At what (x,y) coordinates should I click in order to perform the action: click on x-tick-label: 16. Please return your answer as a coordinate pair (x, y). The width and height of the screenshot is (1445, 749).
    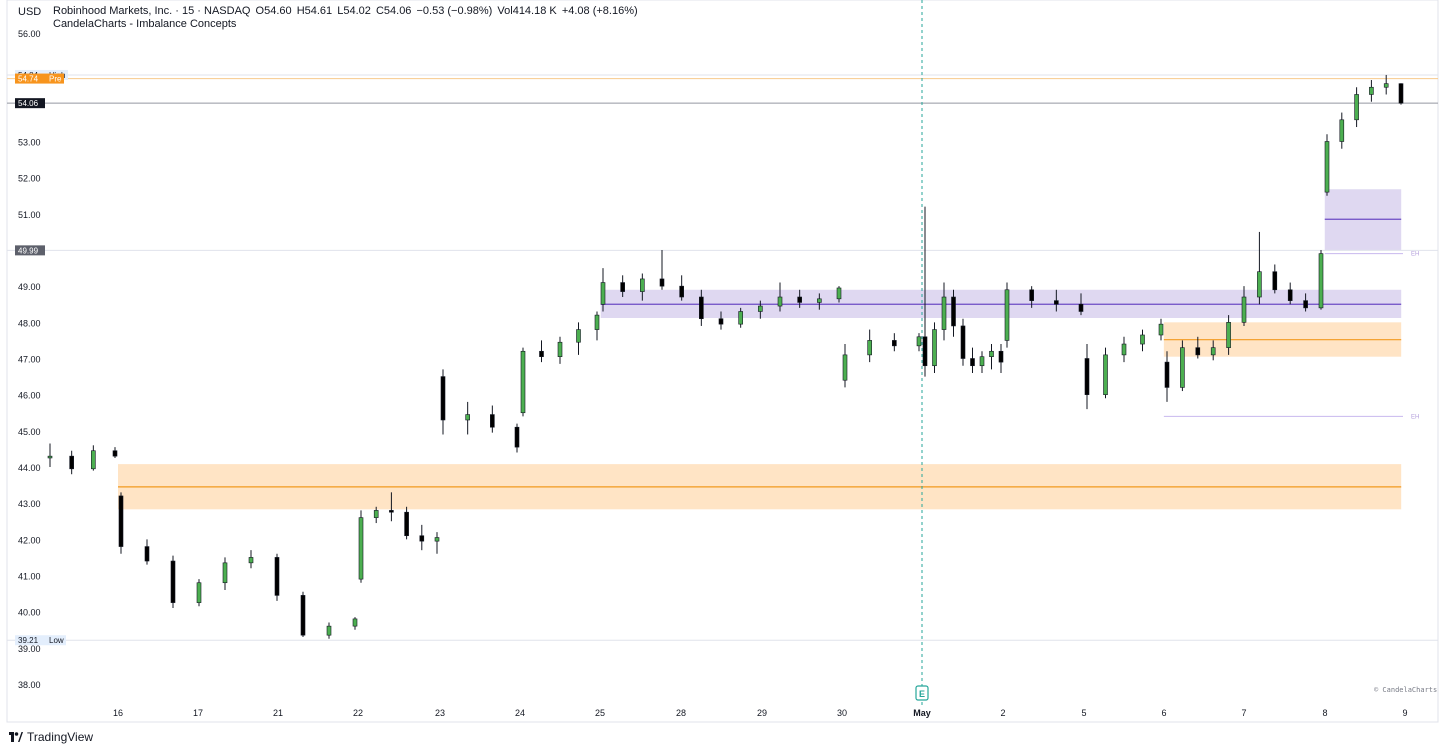
    Looking at the image, I should click on (118, 713).